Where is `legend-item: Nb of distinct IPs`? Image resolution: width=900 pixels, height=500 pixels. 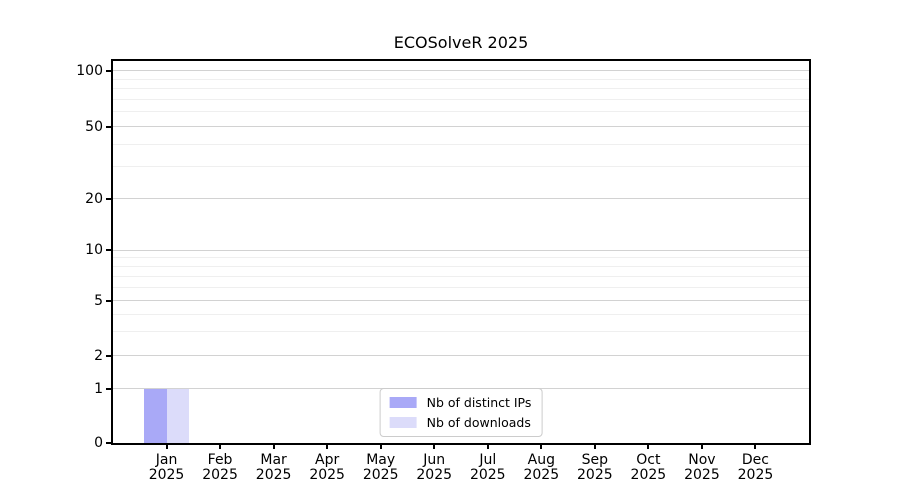
legend-item: Nb of distinct IPs is located at coordinates (460, 402).